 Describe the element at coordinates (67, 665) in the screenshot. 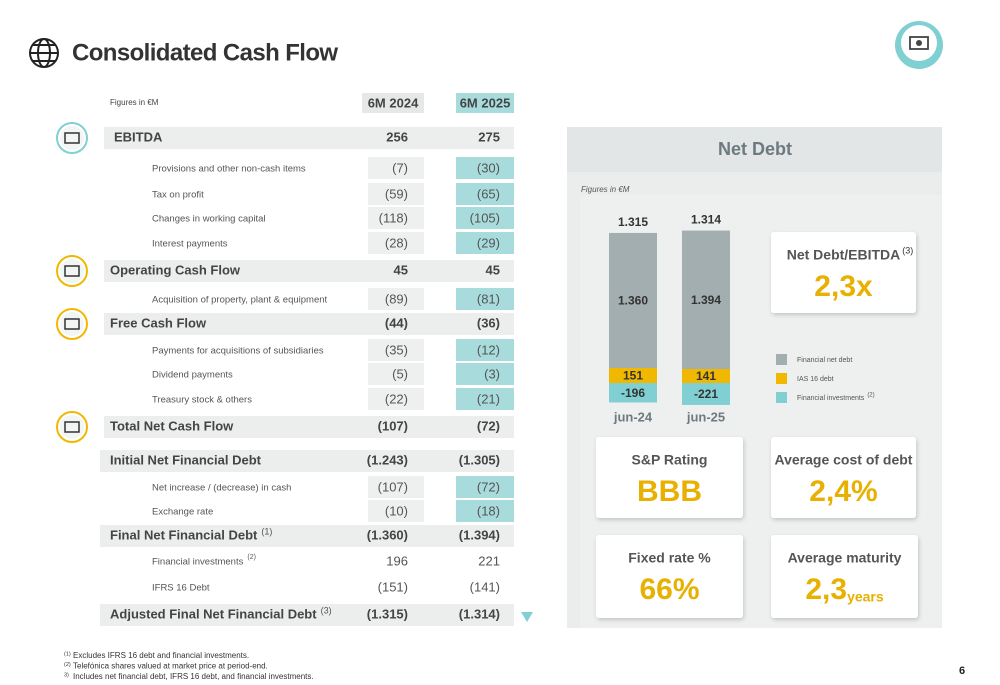

I see `footnote-marker: (2)` at that location.